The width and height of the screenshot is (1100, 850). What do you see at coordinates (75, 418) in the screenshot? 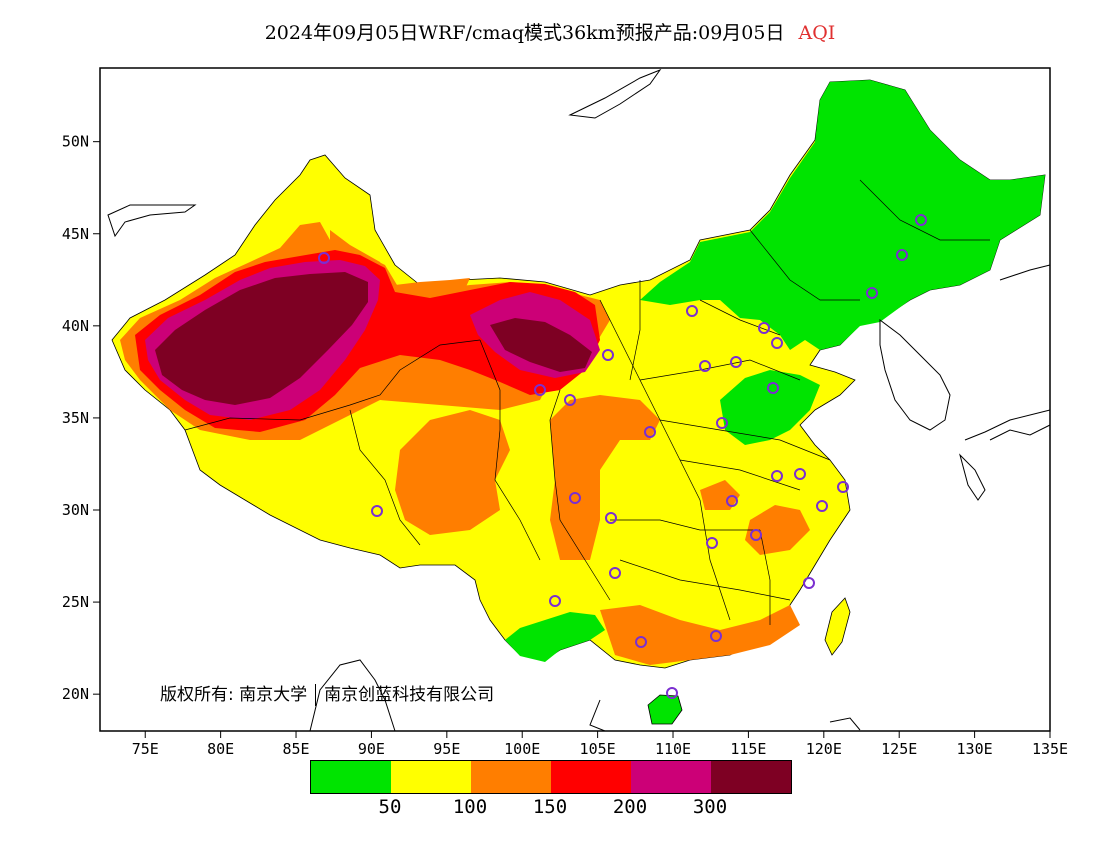
I see `lat-tick-label: 35N` at bounding box center [75, 418].